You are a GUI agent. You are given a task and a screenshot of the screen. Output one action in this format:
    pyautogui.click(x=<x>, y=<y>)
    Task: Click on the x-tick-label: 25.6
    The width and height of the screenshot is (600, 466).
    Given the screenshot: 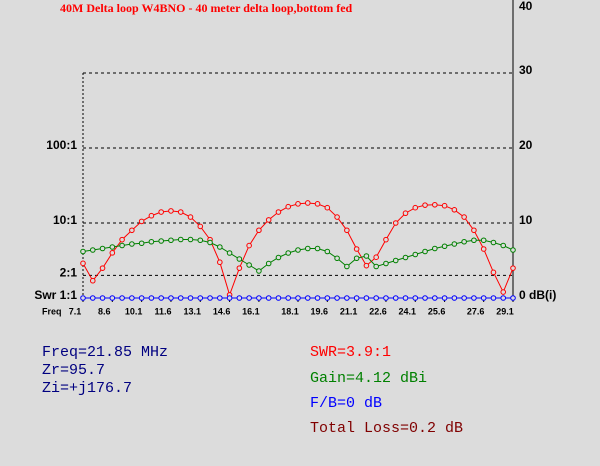 What is the action you would take?
    pyautogui.click(x=437, y=311)
    